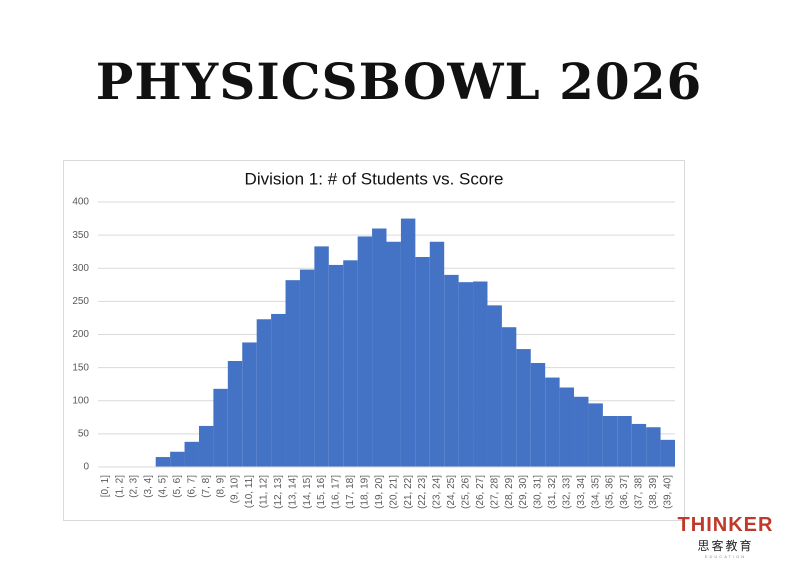  What do you see at coordinates (264, 491) in the screenshot?
I see `x-tick-label: (11, 12]` at bounding box center [264, 491].